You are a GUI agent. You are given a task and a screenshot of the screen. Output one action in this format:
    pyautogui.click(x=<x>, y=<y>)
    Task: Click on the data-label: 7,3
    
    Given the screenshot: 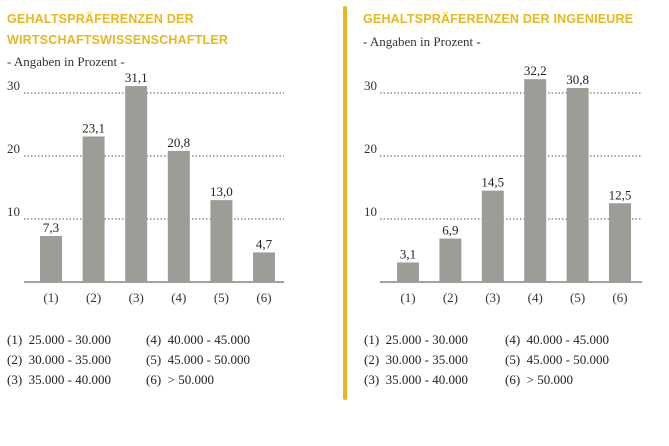 What is the action you would take?
    pyautogui.click(x=51, y=227)
    